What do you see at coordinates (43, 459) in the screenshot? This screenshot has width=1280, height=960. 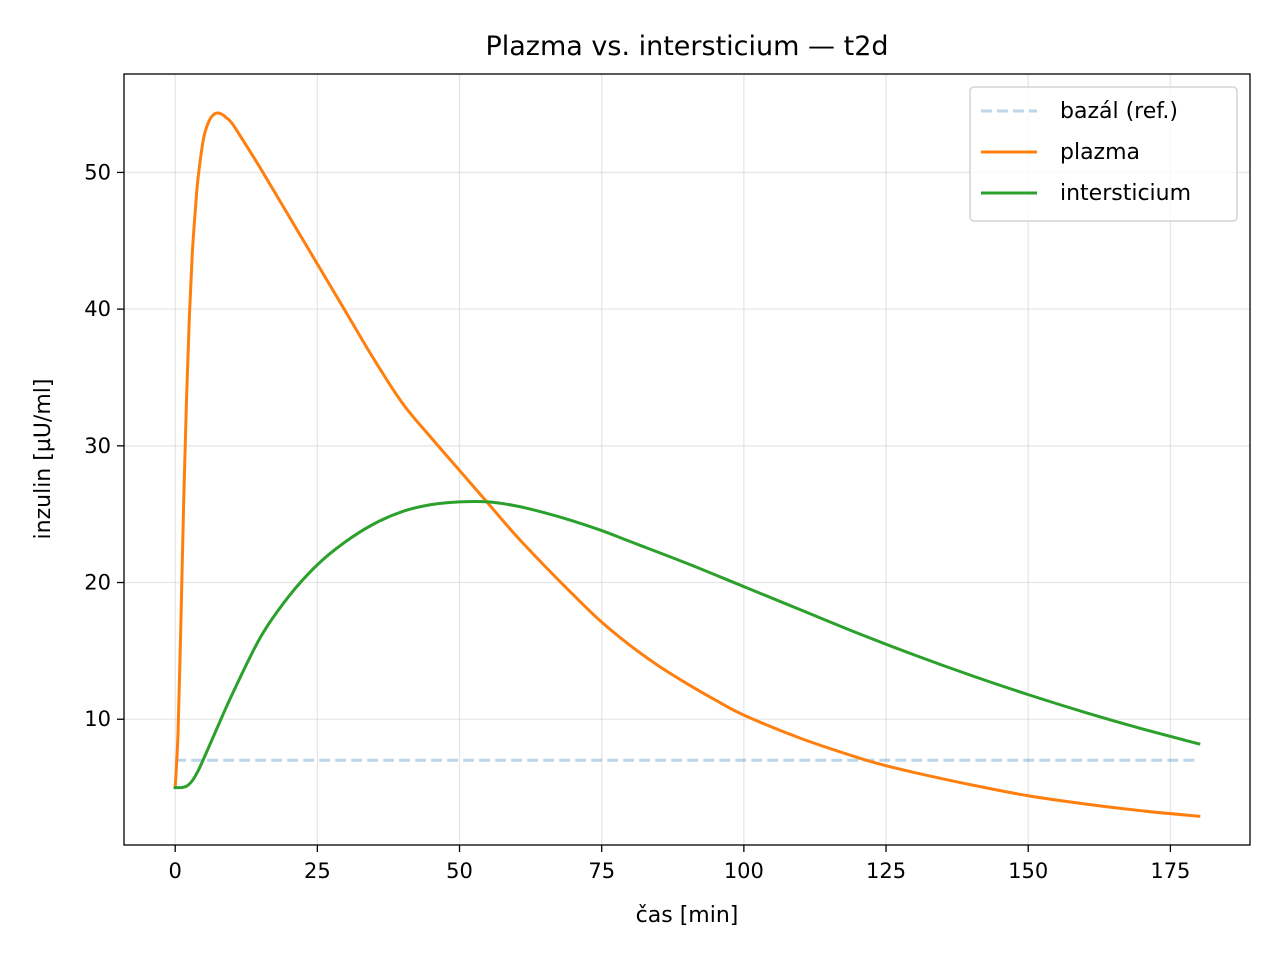 I see `y-axis-label: inzulin [µU/ml]` at bounding box center [43, 459].